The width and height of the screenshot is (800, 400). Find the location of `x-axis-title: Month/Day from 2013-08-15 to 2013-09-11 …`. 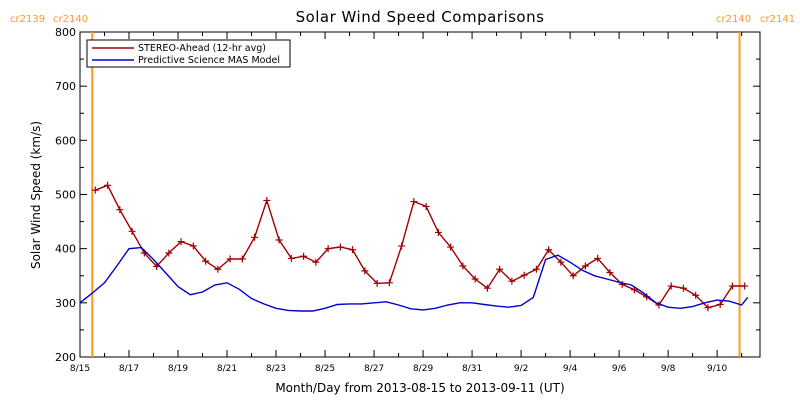

x-axis-title: Month/Day from 2013-08-15 to 2013-09-11 … is located at coordinates (419, 388).